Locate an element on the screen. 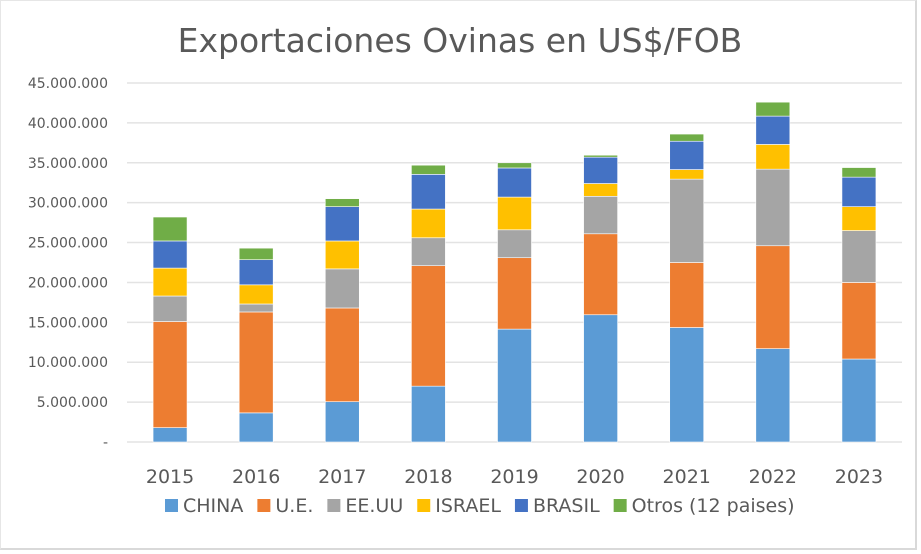 The height and width of the screenshot is (554, 921). legend-label: EE.UU is located at coordinates (374, 506).